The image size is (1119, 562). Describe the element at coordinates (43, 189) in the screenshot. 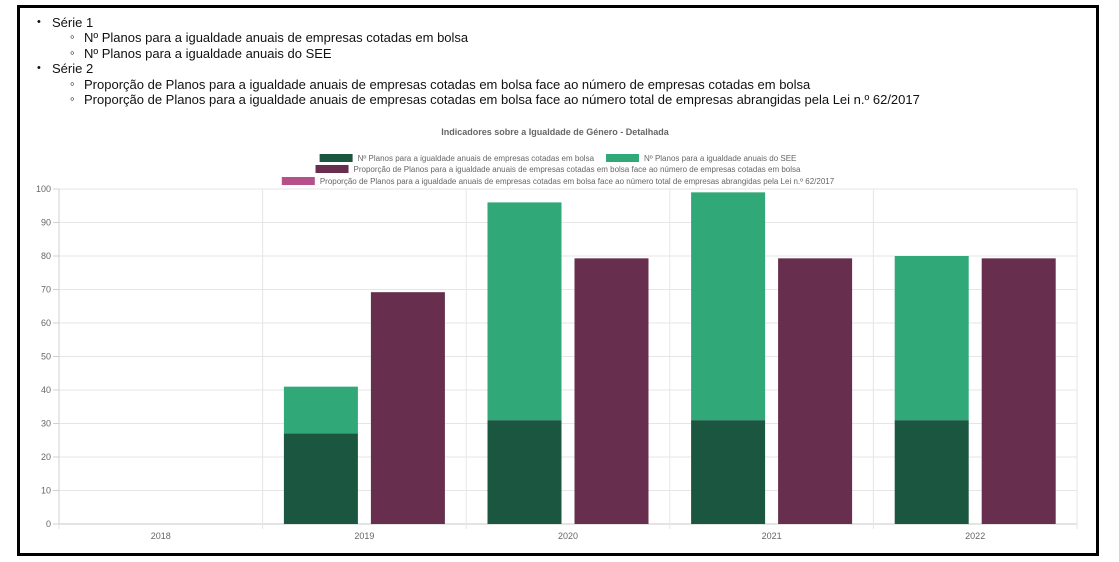

I see `y-tick-label: 100` at that location.